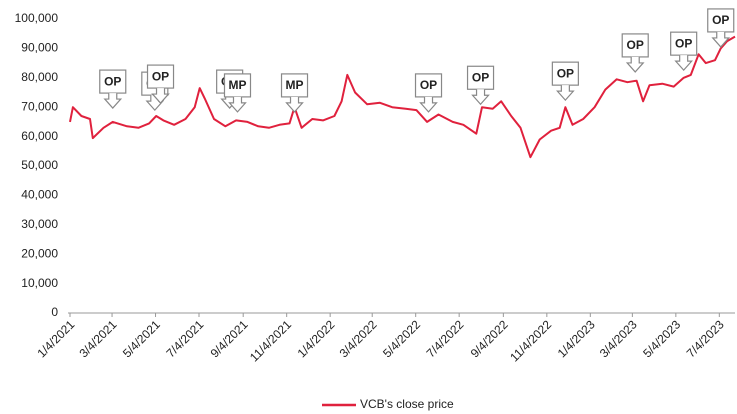 The width and height of the screenshot is (737, 414). What do you see at coordinates (55, 338) in the screenshot?
I see `x-tick-label: 1/4/2021` at bounding box center [55, 338].